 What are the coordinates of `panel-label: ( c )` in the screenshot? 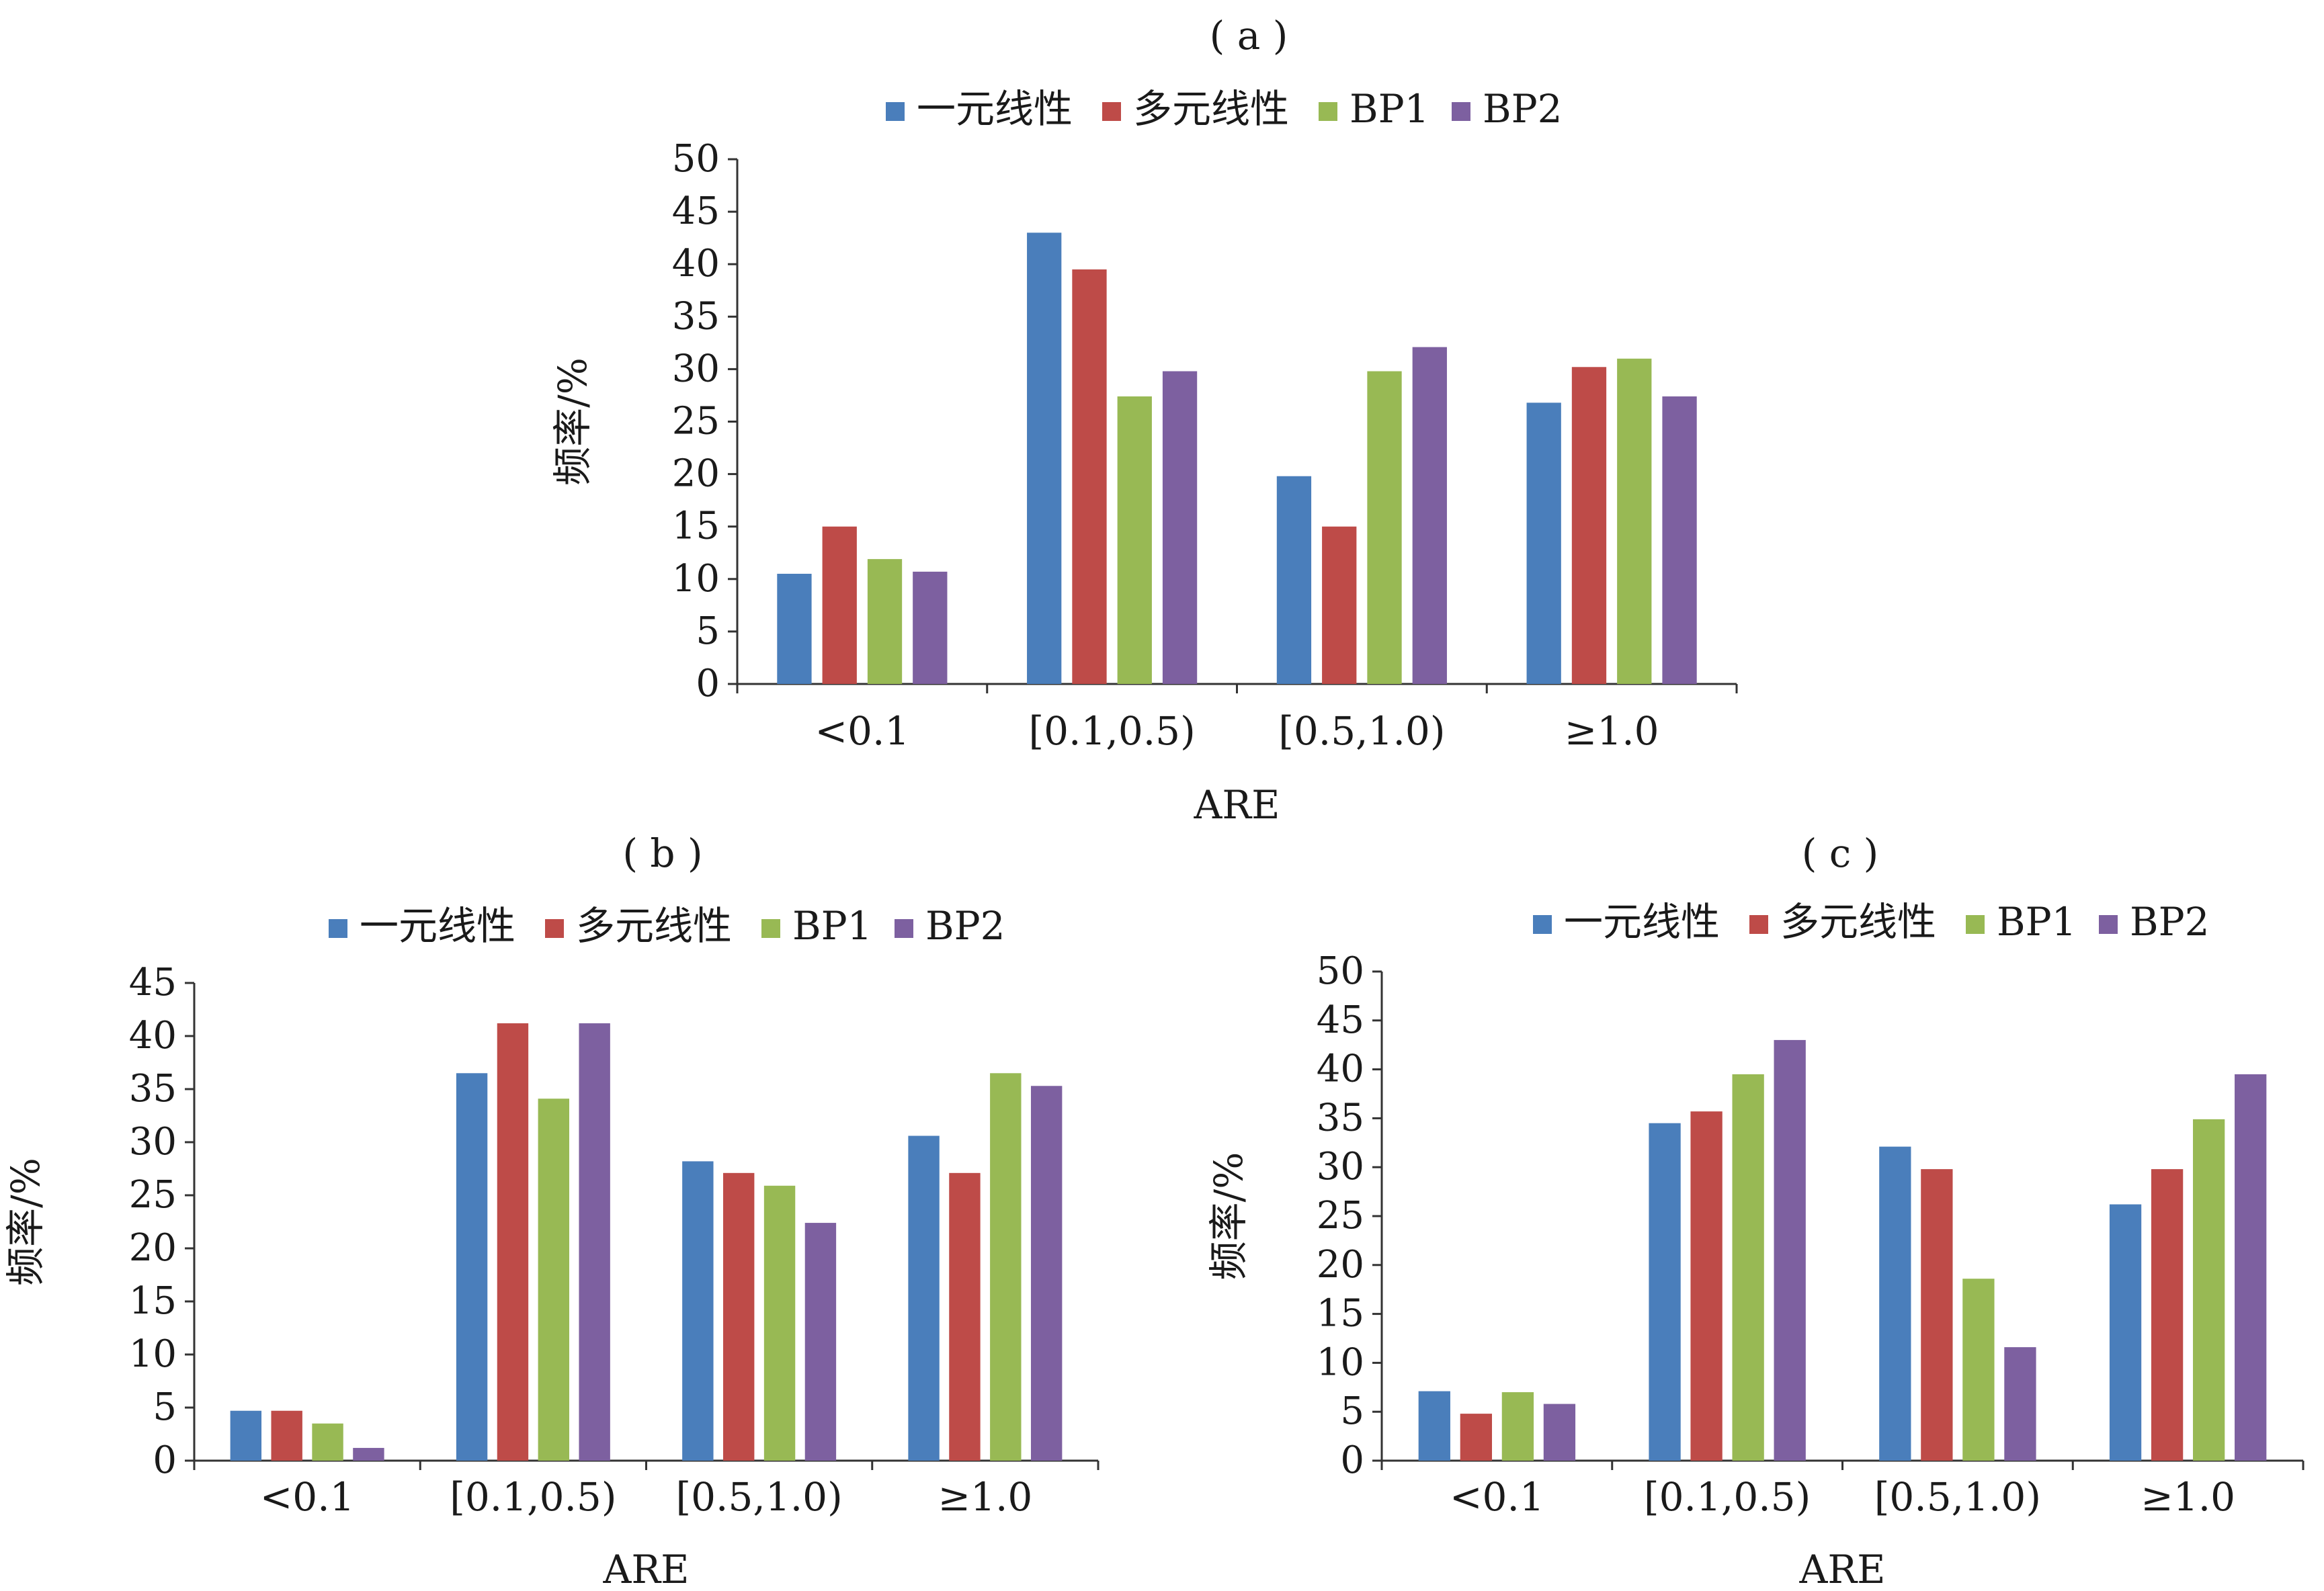 It's located at (1841, 853).